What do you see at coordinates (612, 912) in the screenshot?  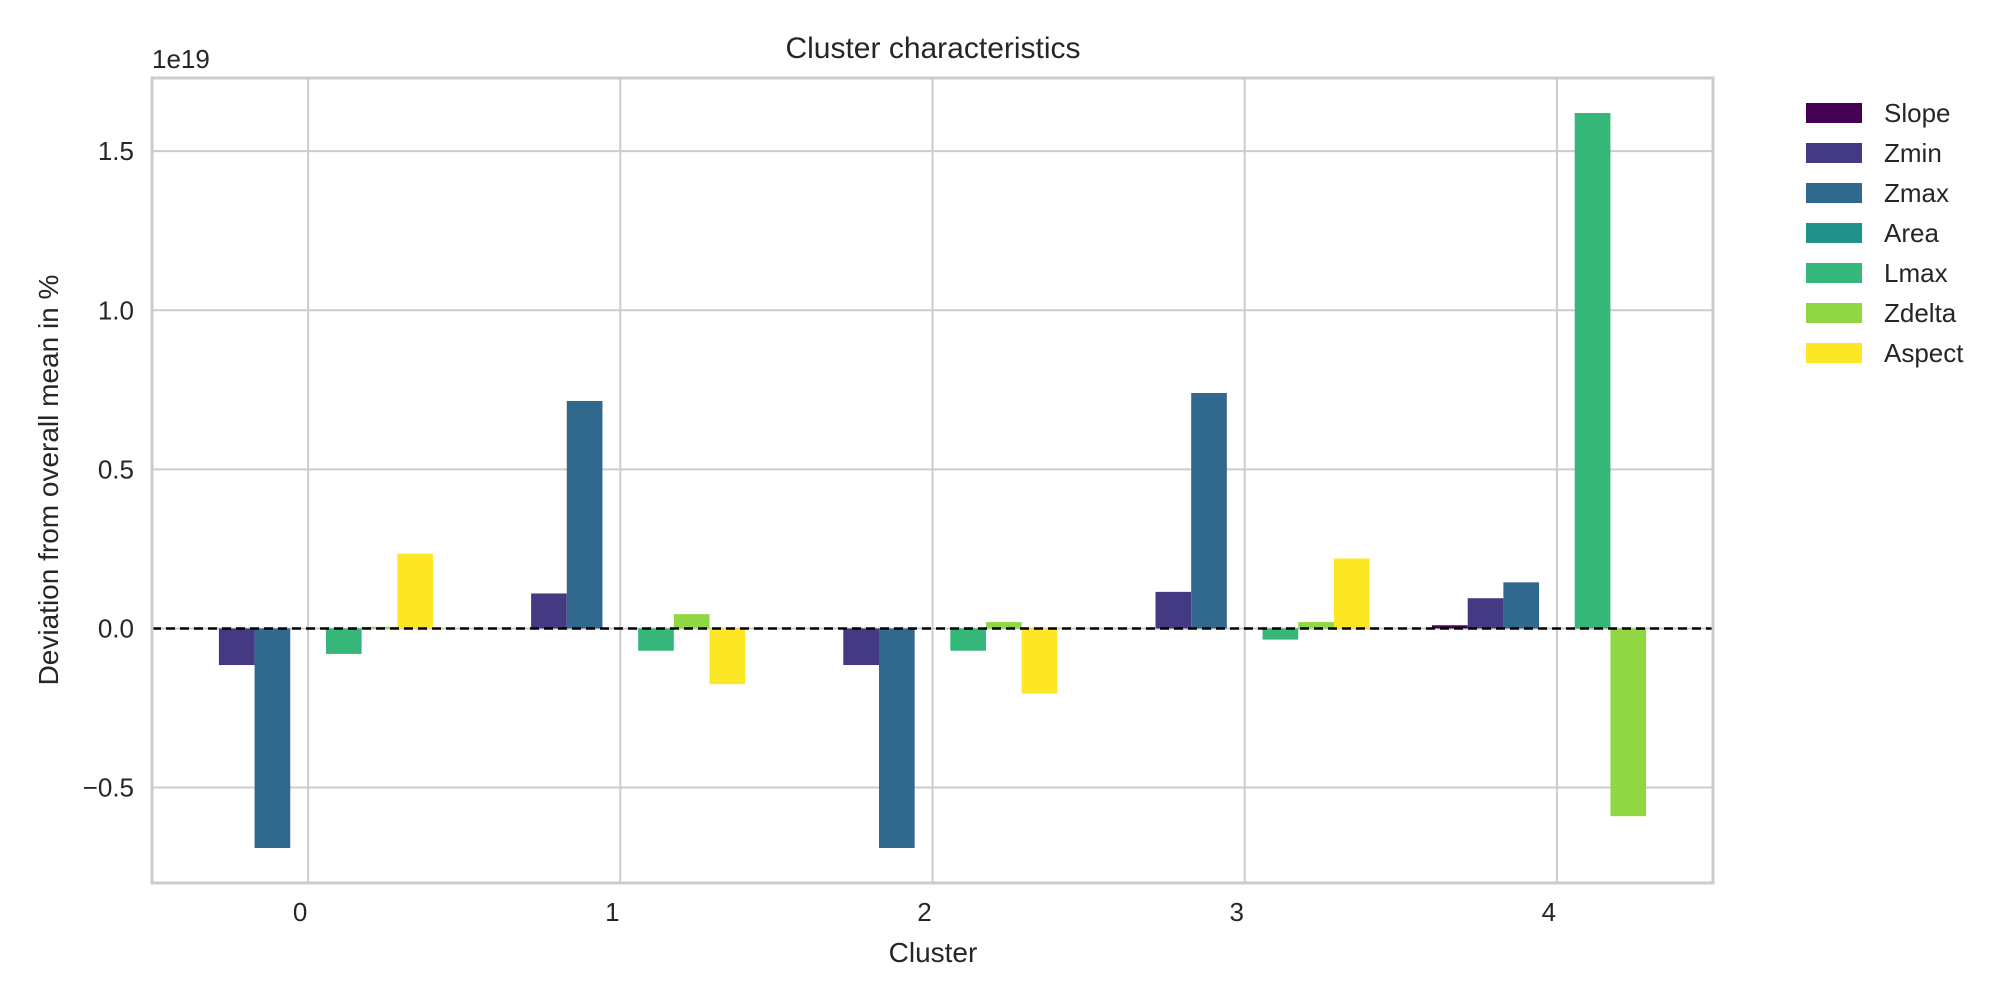 I see `x-tick-label: 1` at bounding box center [612, 912].